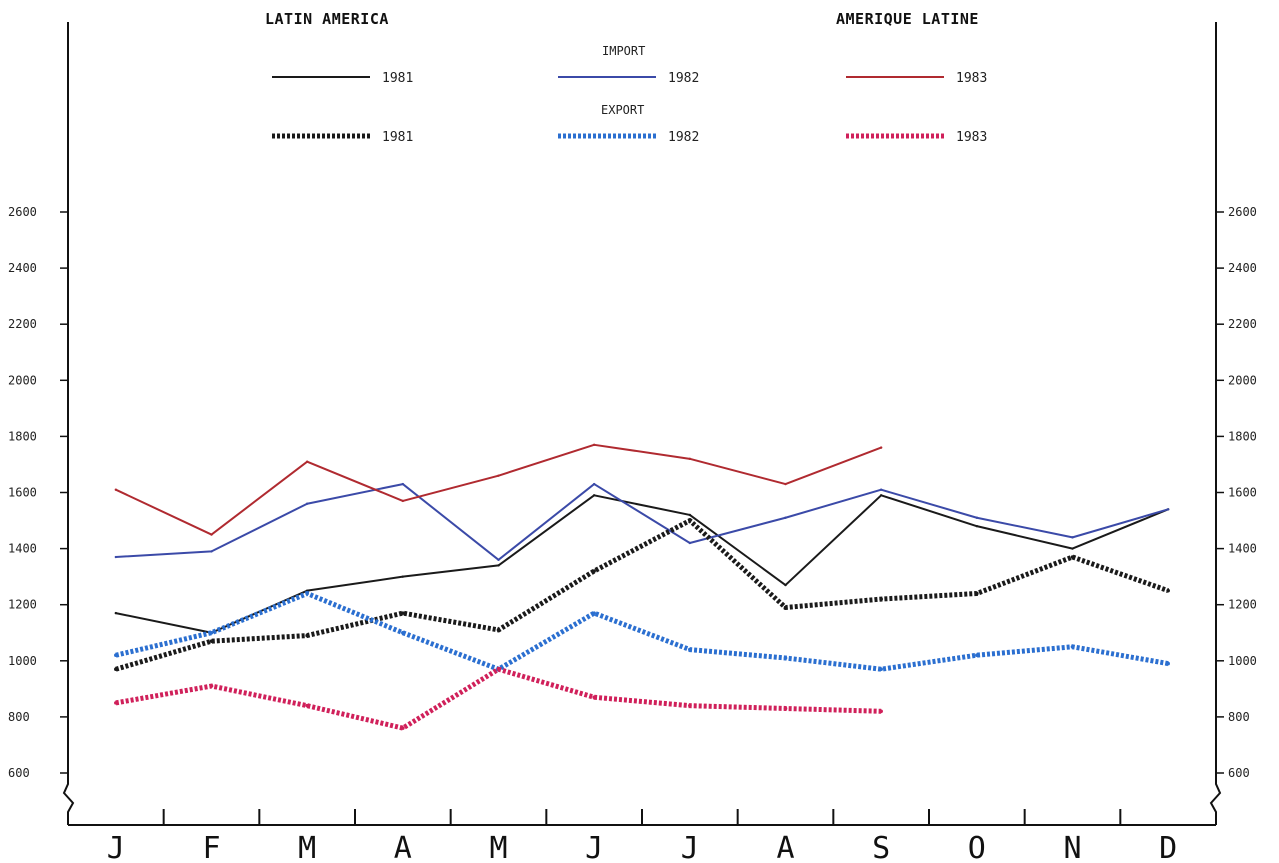 This screenshot has width=1279, height=863. I want to click on y-tick-label-left: 2600, so click(22, 212).